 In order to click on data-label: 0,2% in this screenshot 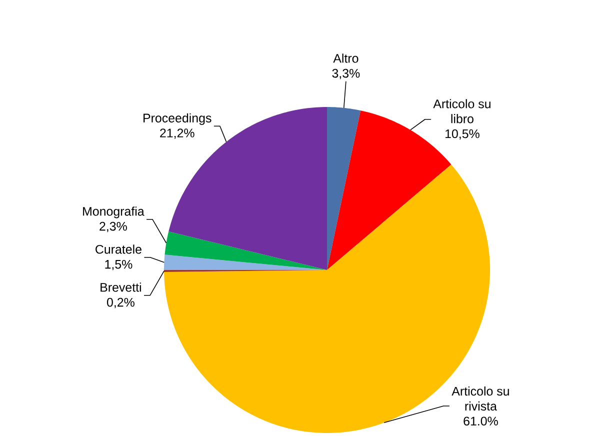, I will do `click(120, 303)`.